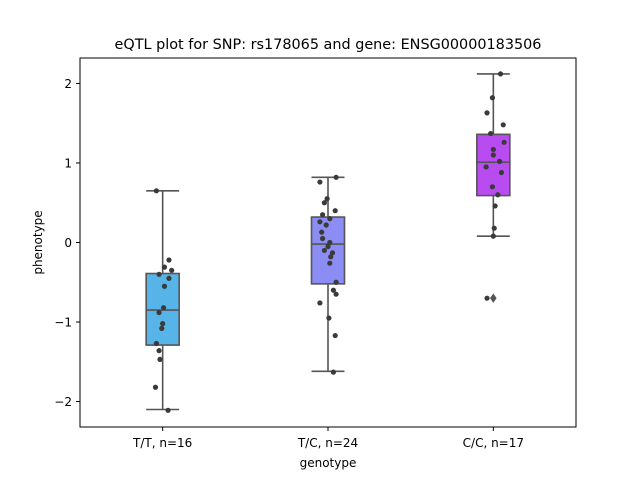  Describe the element at coordinates (162, 443) in the screenshot. I see `x-tick-label: T/T, n=16` at that location.